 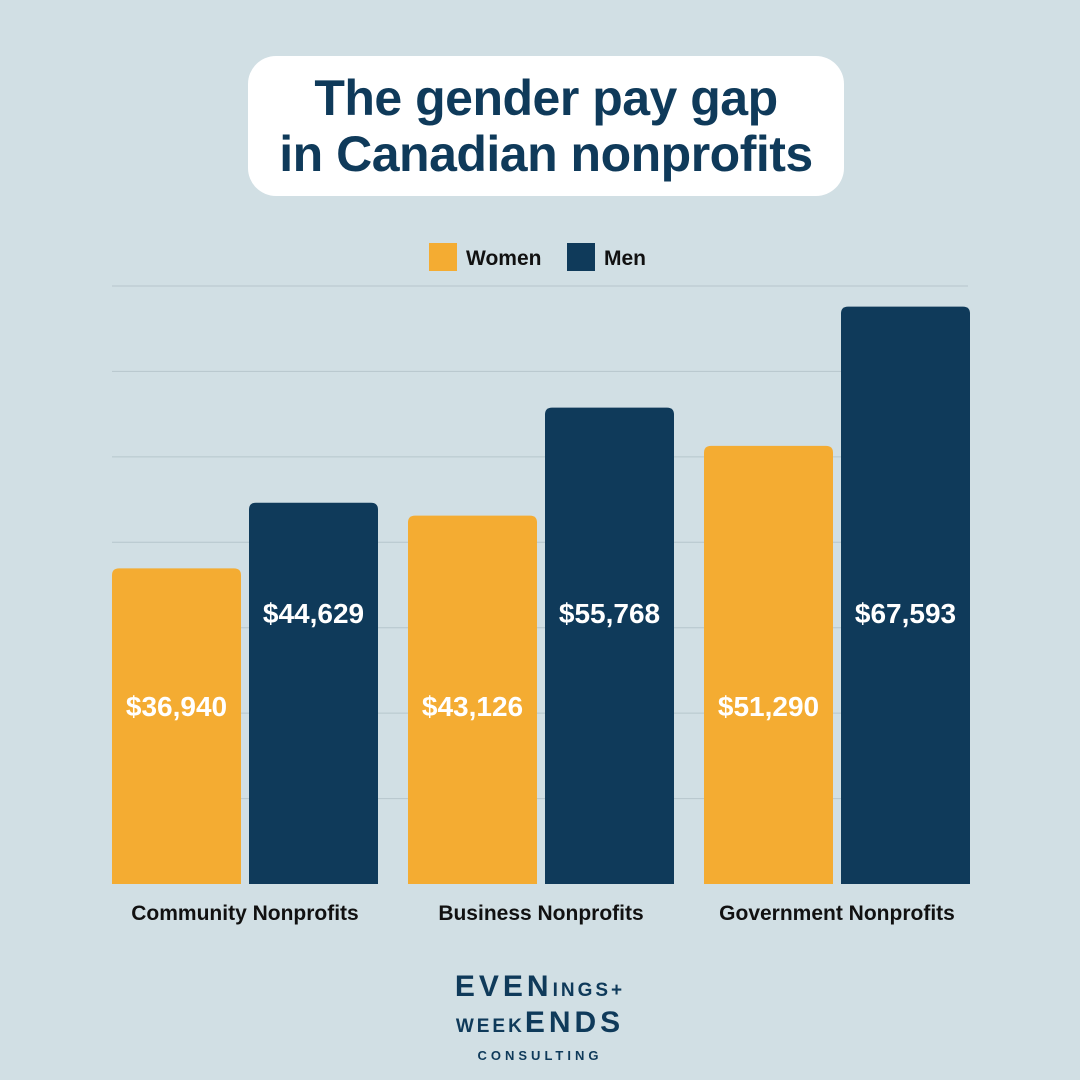 I want to click on brand-line-1: EVENINGS+, so click(x=540, y=989).